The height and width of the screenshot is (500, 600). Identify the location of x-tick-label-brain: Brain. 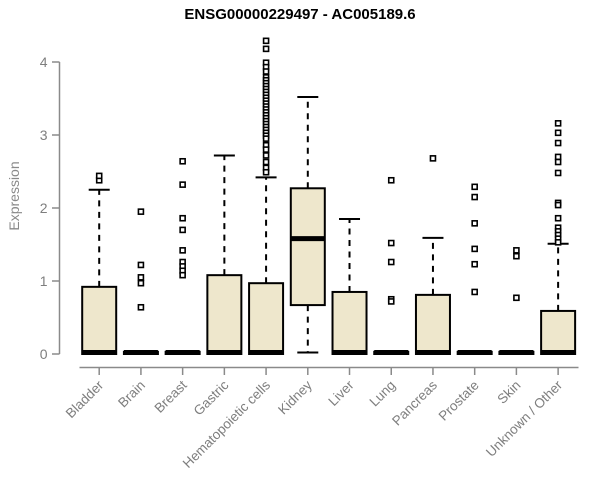
(131, 394).